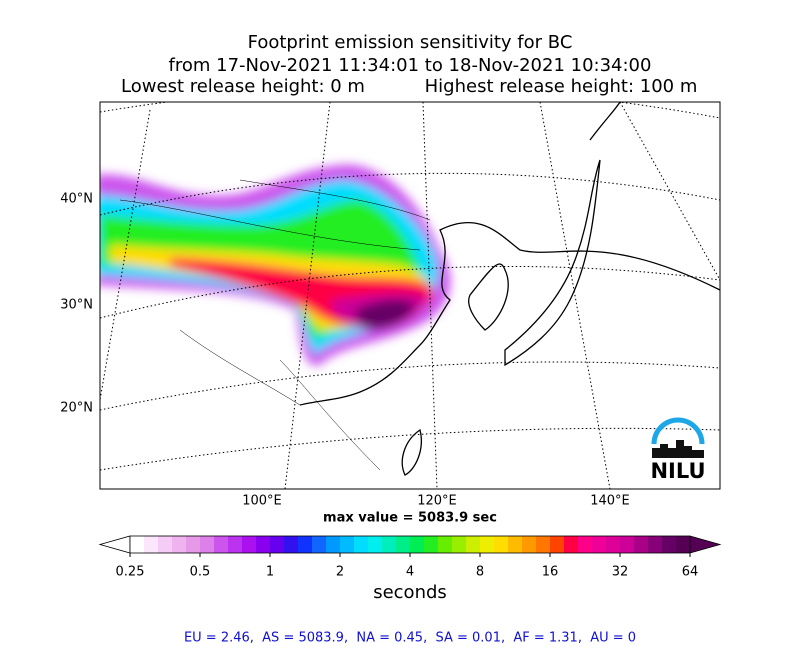 The height and width of the screenshot is (654, 800). I want to click on lat-label: 20°N, so click(76, 408).